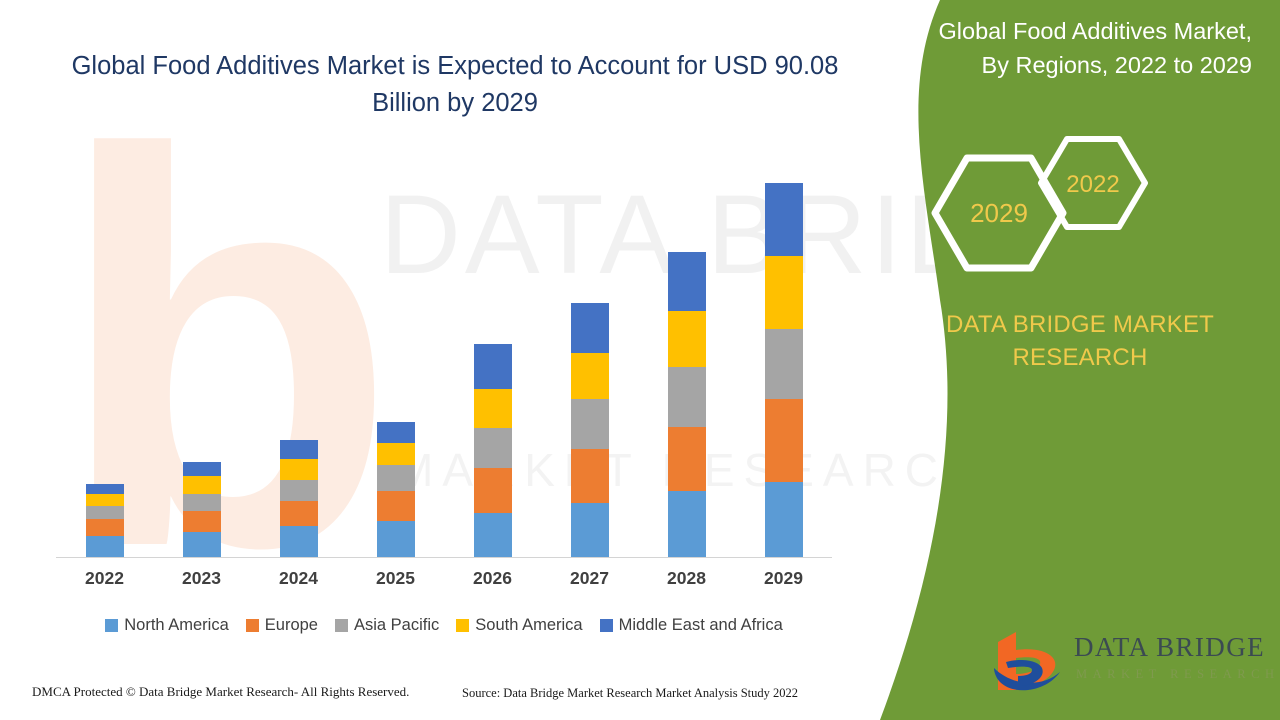 The height and width of the screenshot is (720, 1280). I want to click on brand-panel-title-line2: By Regions, 2022 to 2029, so click(1116, 65).